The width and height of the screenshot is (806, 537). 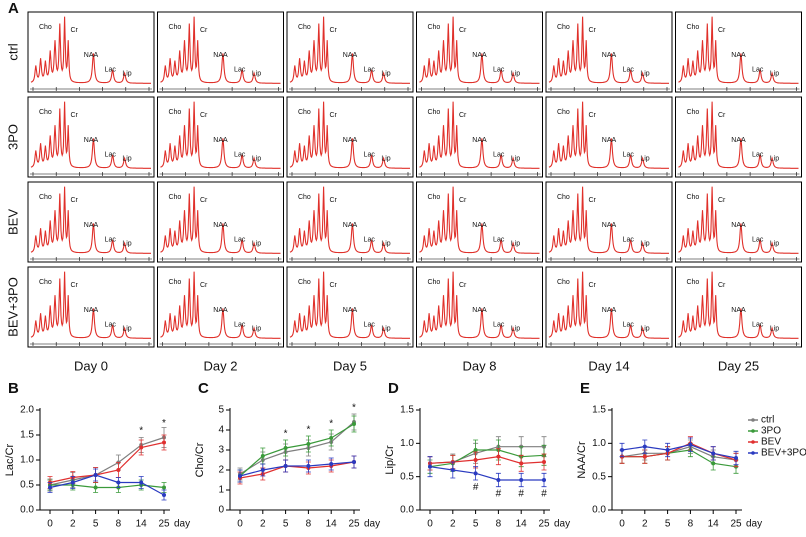 What do you see at coordinates (221, 410) in the screenshot?
I see `y-tick-label: 5` at bounding box center [221, 410].